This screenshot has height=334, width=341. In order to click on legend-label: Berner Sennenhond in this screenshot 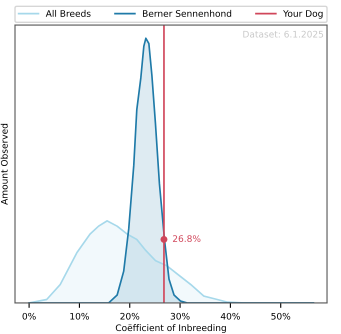, I will do `click(187, 13)`.